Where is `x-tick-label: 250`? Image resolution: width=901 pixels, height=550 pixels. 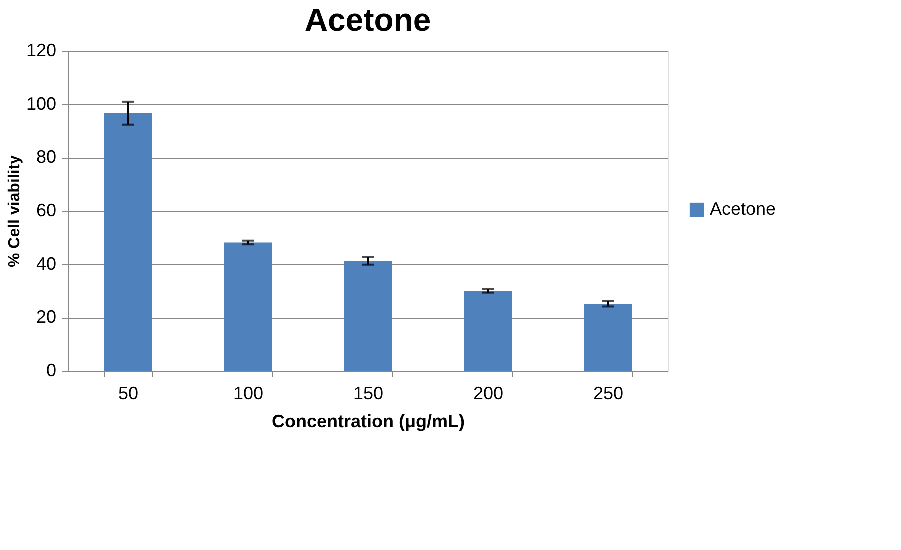
x-tick-label: 250 is located at coordinates (608, 394).